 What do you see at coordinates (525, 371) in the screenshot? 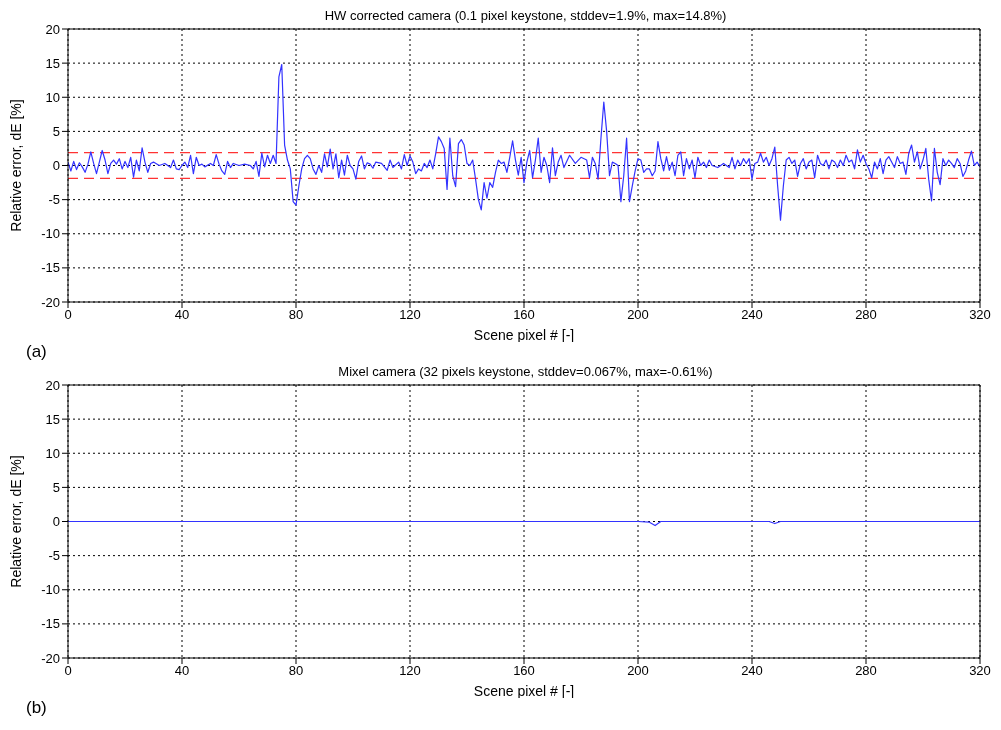
I see `chart-title: Mixel camera (32 pixels keystone, stddev=0.067%, max=-0.61%)` at bounding box center [525, 371].